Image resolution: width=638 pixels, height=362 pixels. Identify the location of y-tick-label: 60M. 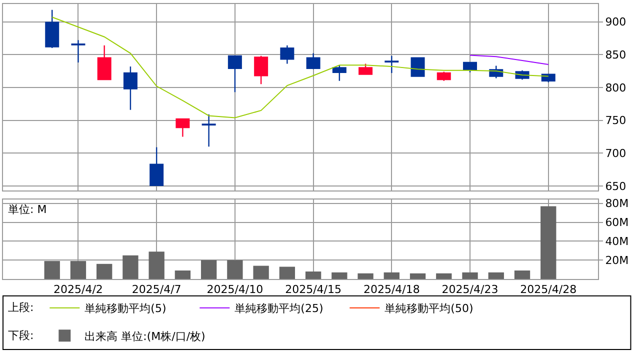
(617, 223).